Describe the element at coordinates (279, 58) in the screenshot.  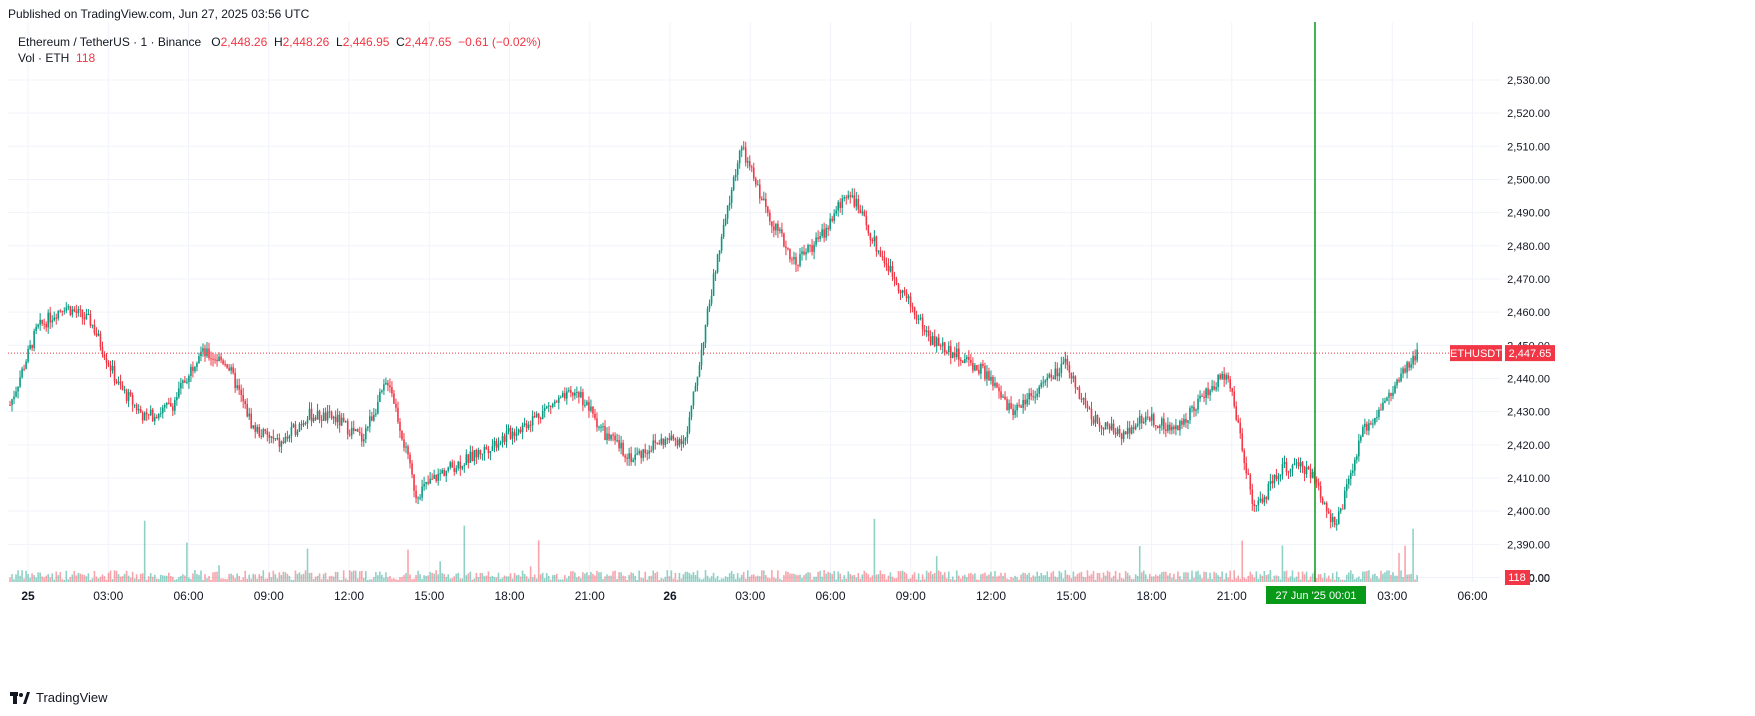
I see `legend-volume-row: Vol · ETH 118` at that location.